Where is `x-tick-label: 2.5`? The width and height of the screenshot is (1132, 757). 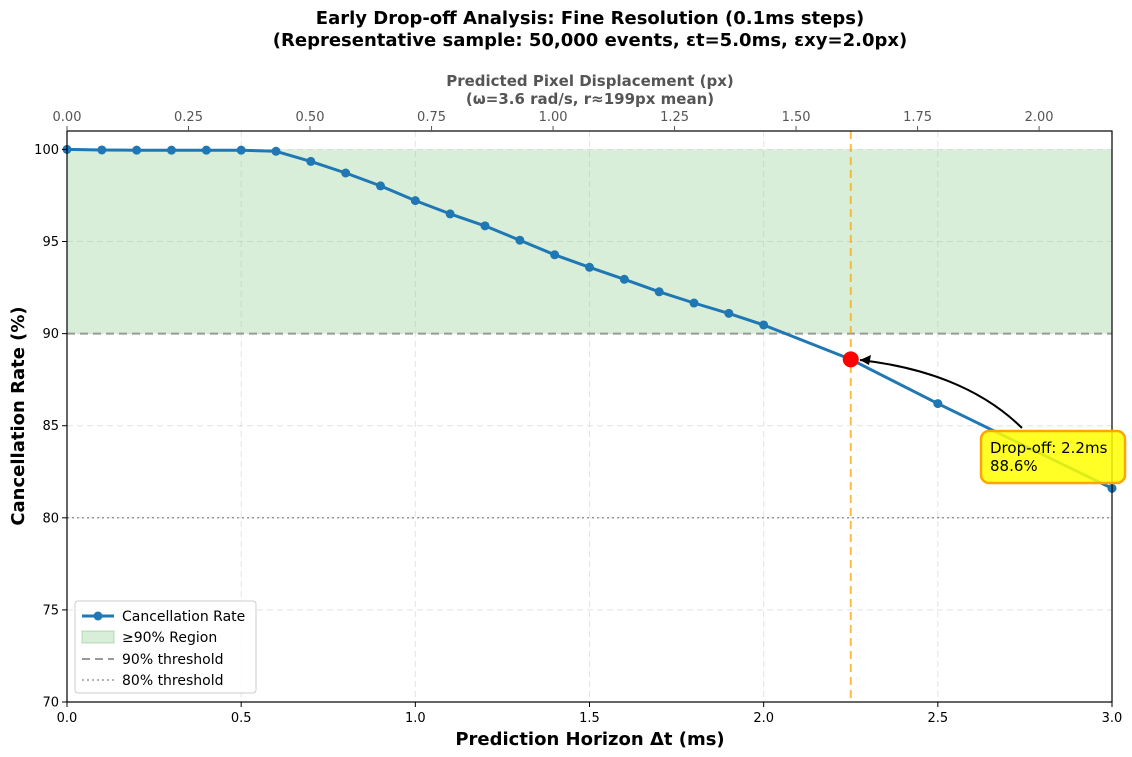
x-tick-label: 2.5 is located at coordinates (937, 718).